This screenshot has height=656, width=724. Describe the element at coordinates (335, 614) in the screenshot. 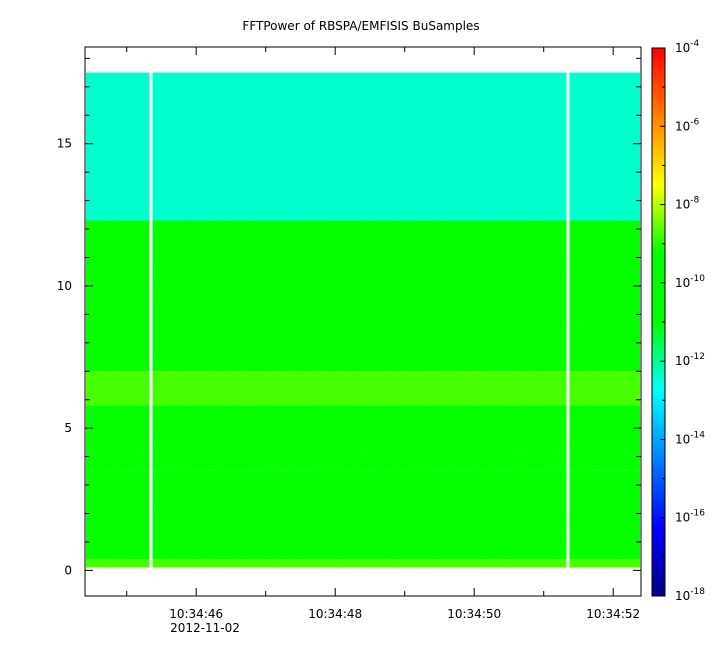

I see `x-tick-label: 10:34:48` at that location.